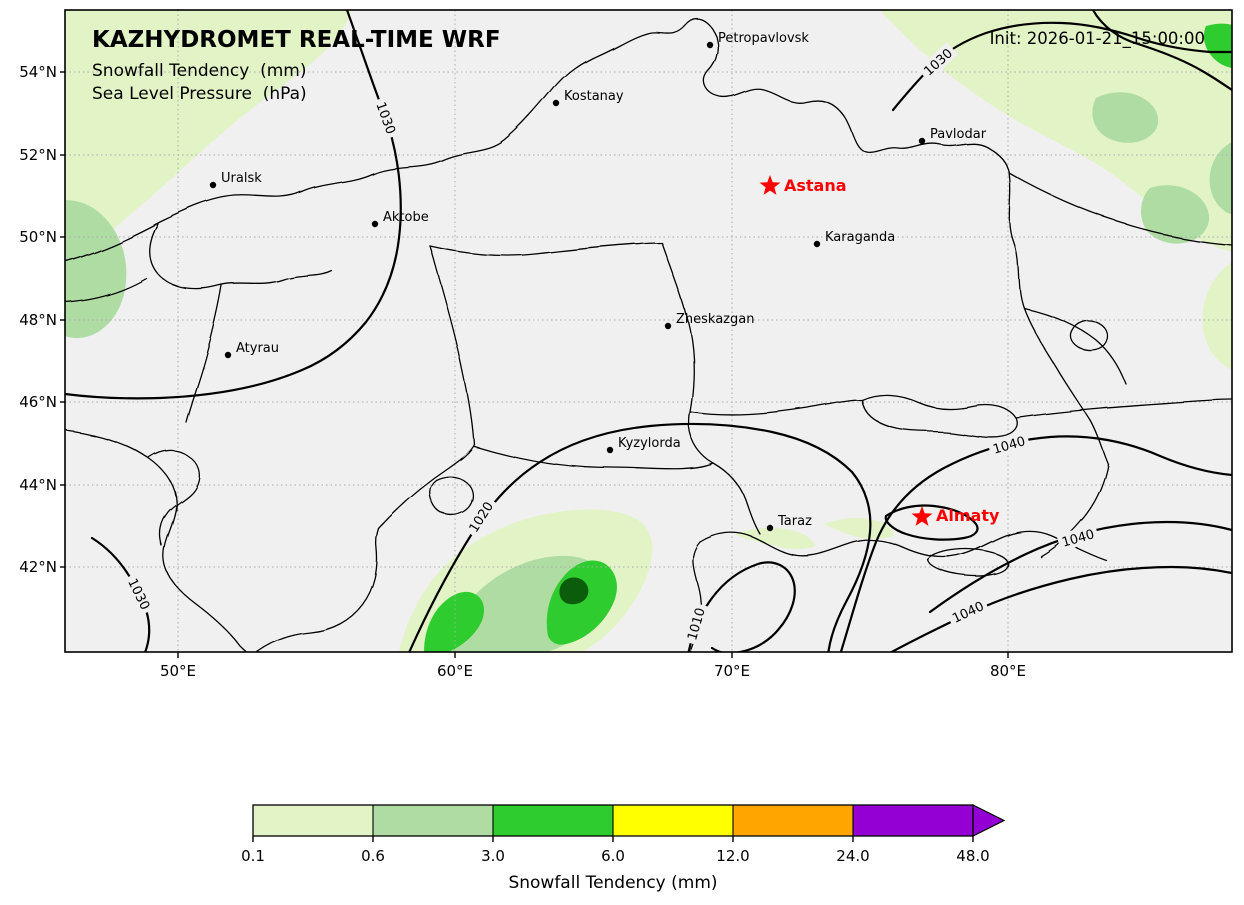 This screenshot has height=905, width=1244. I want to click on city-taraz: Taraz, so click(789, 523).